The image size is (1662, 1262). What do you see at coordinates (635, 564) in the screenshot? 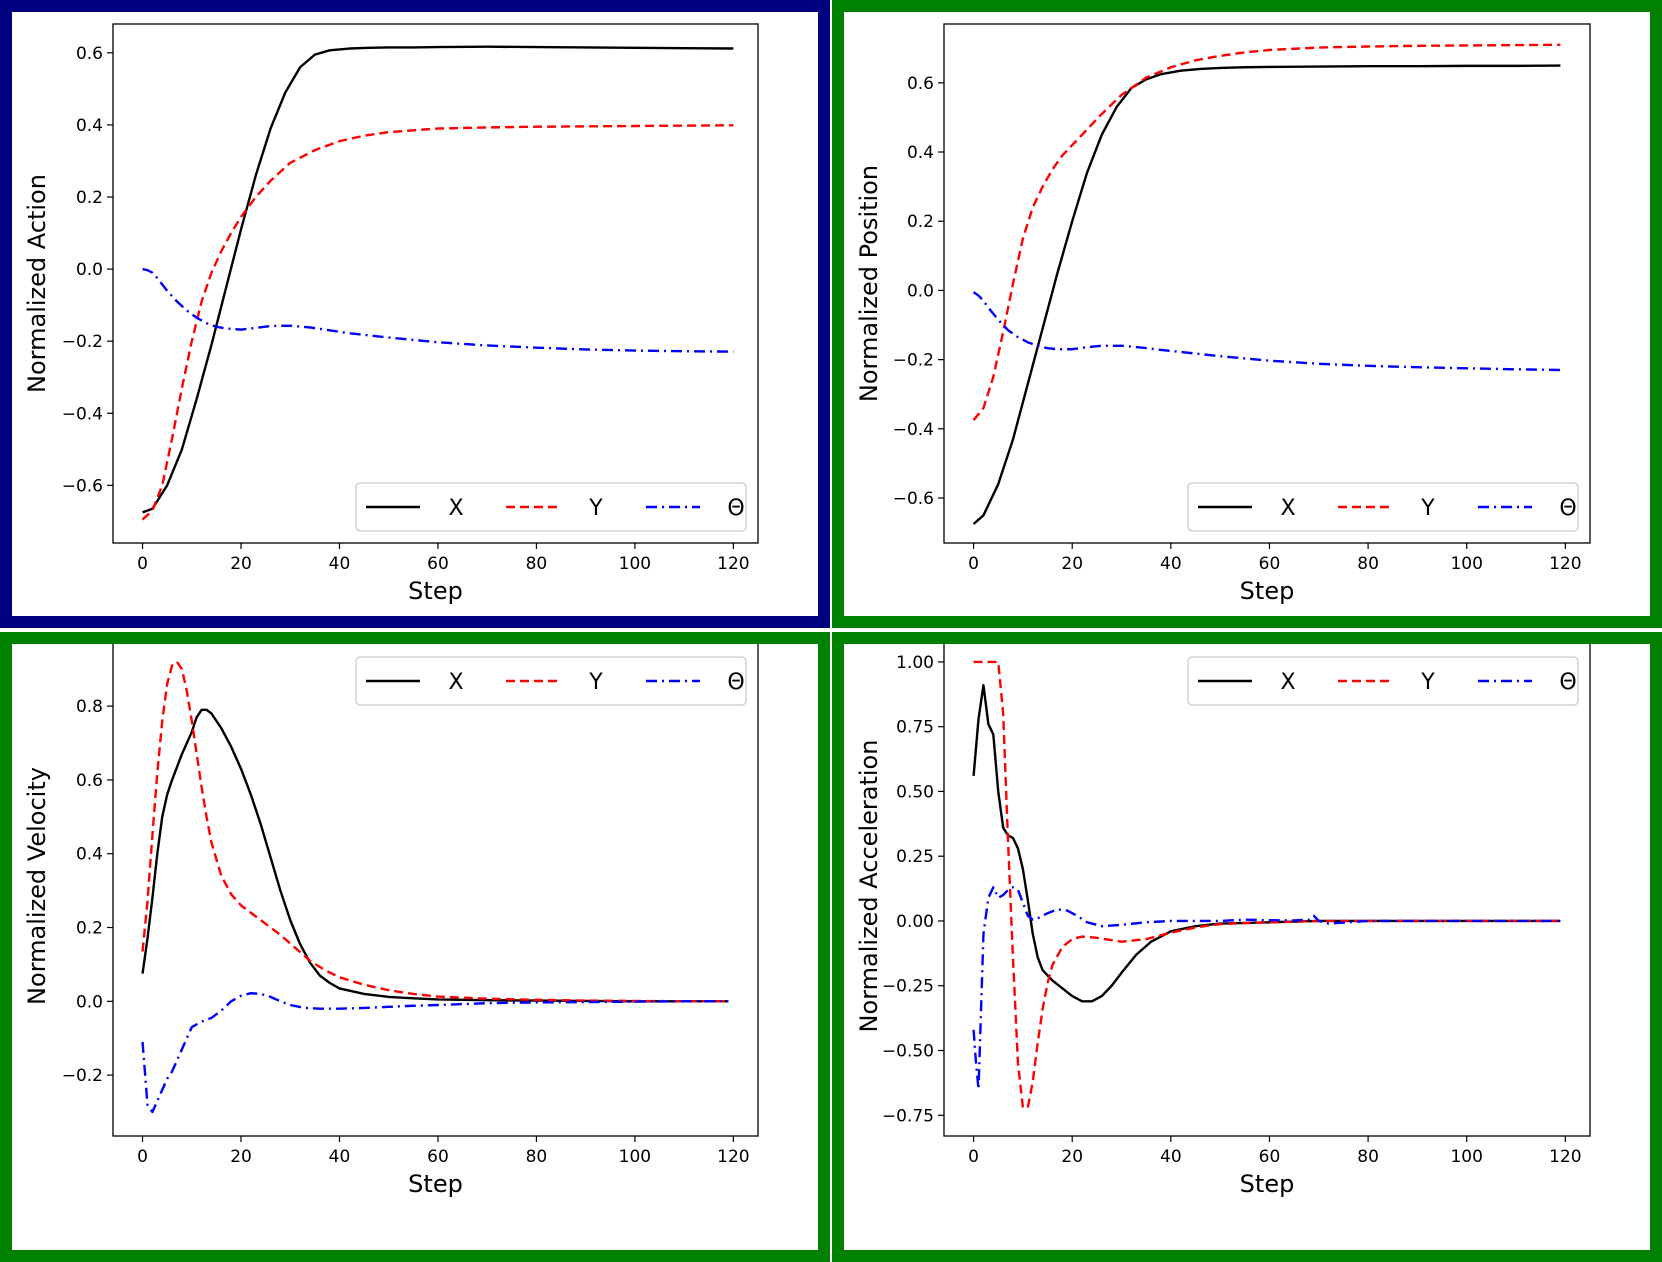
I see `action-x-tick-label: 100` at bounding box center [635, 564].